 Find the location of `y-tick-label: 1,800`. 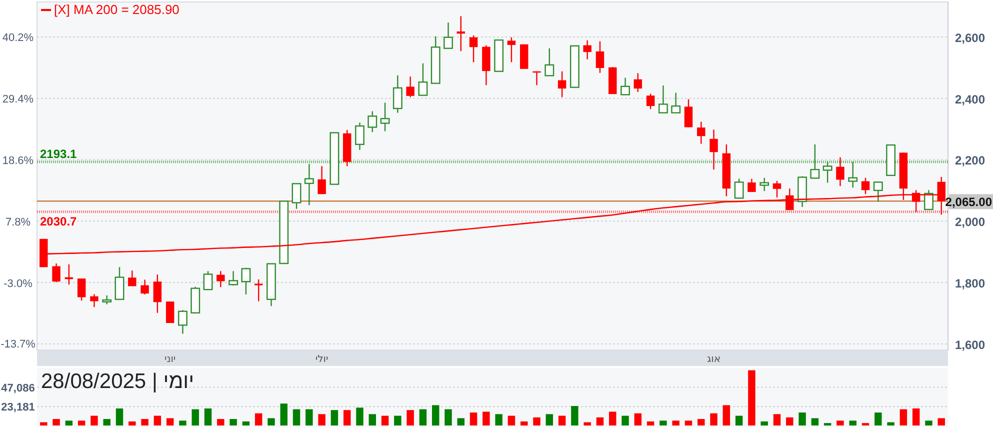

y-tick-label: 1,800 is located at coordinates (970, 283).